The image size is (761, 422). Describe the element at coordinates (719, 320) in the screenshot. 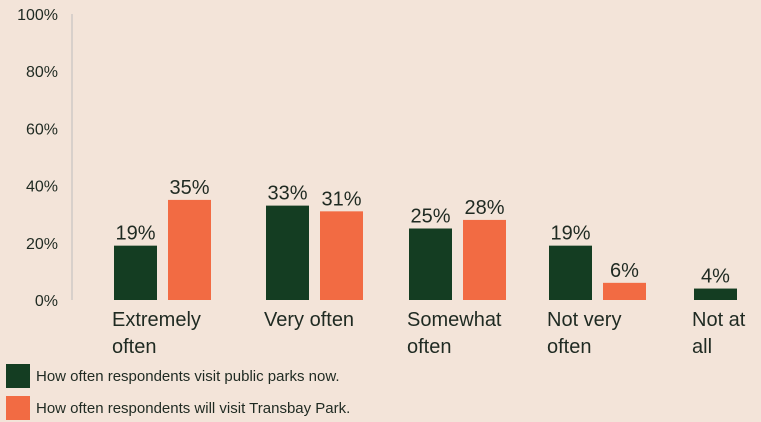

I see `x-tick-label: Not at` at that location.